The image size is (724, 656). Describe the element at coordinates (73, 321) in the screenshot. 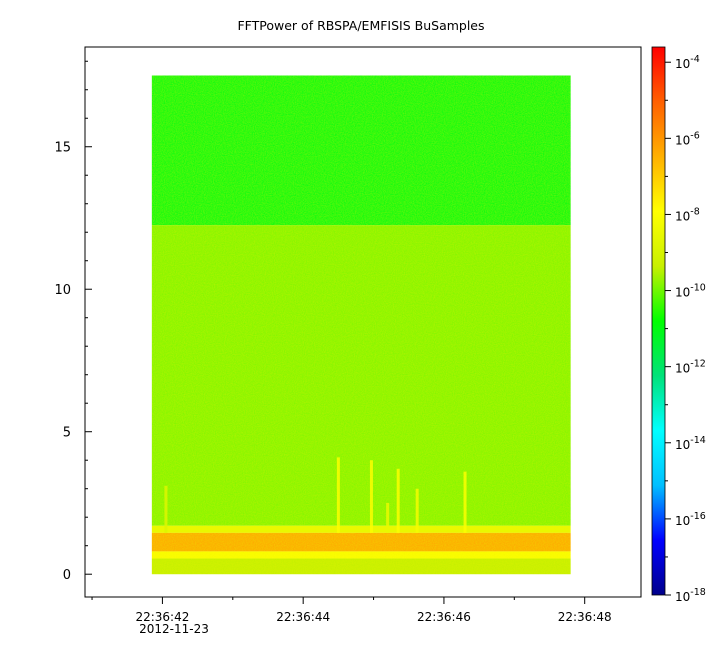

I see `y-axis: 0 5 10 15` at that location.